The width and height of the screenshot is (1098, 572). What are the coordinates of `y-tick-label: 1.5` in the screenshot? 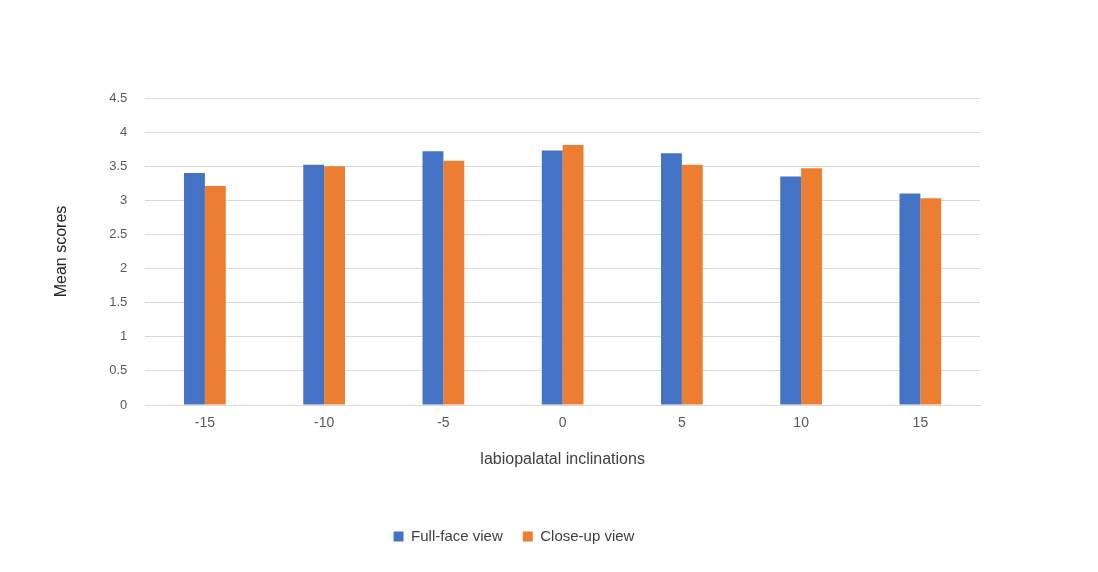 It's located at (118, 302).